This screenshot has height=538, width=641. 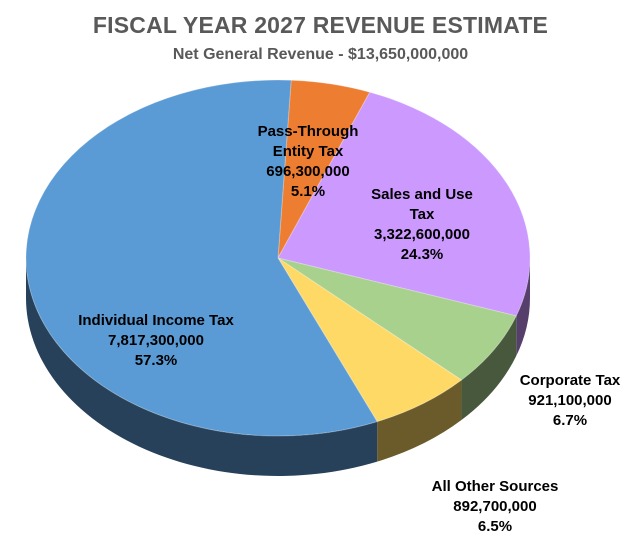 I want to click on pie-slice-all-other-sources, so click(x=370, y=340).